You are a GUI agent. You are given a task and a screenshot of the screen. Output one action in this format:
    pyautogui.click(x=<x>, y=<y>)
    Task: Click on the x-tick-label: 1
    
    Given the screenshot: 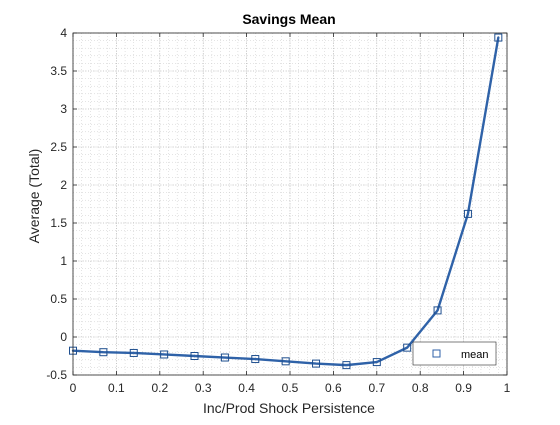 What is the action you would take?
    pyautogui.click(x=507, y=388)
    